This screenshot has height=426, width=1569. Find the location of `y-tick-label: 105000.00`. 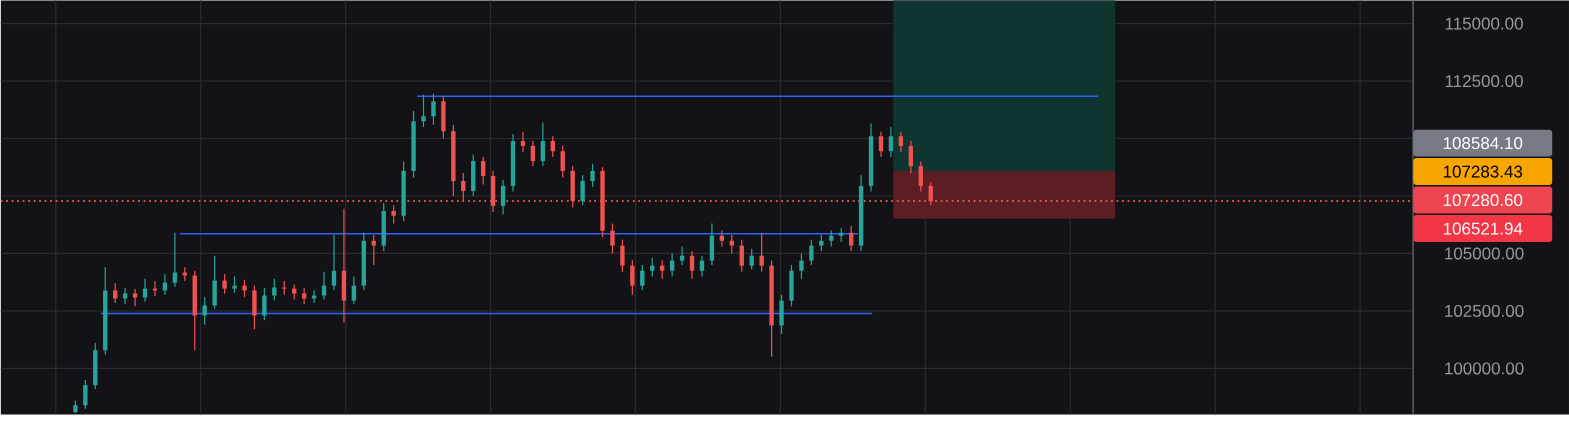

y-tick-label: 105000.00 is located at coordinates (1484, 253).